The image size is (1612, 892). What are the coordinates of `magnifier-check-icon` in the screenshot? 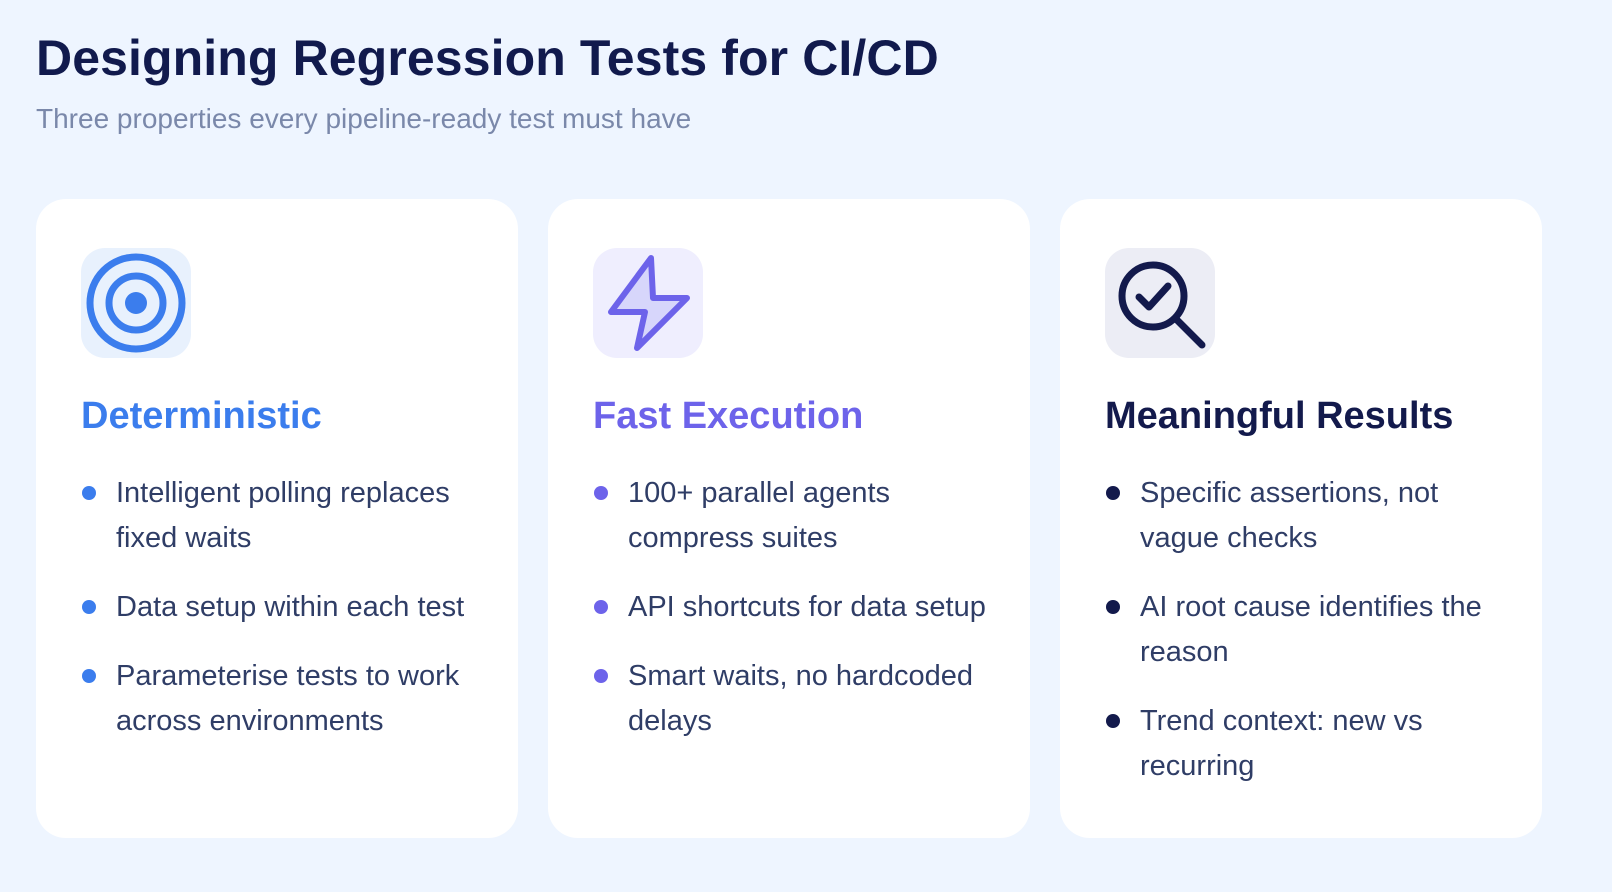 It's located at (1162, 305).